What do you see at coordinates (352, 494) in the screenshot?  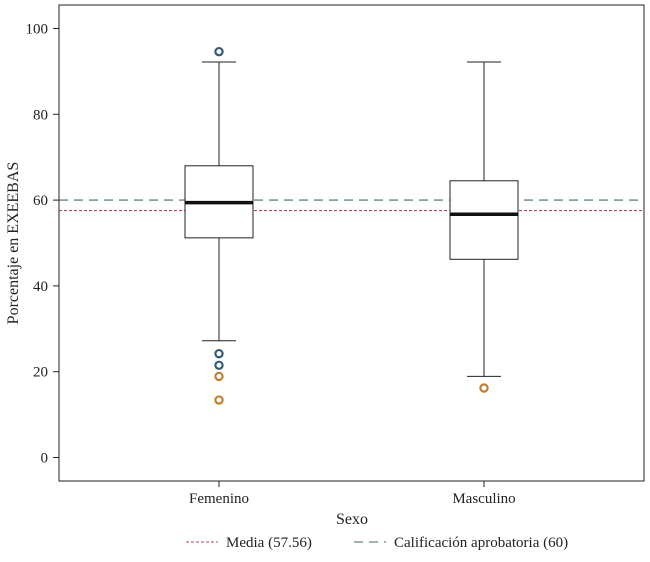 I see `x-axis: Femenino Masculino` at bounding box center [352, 494].